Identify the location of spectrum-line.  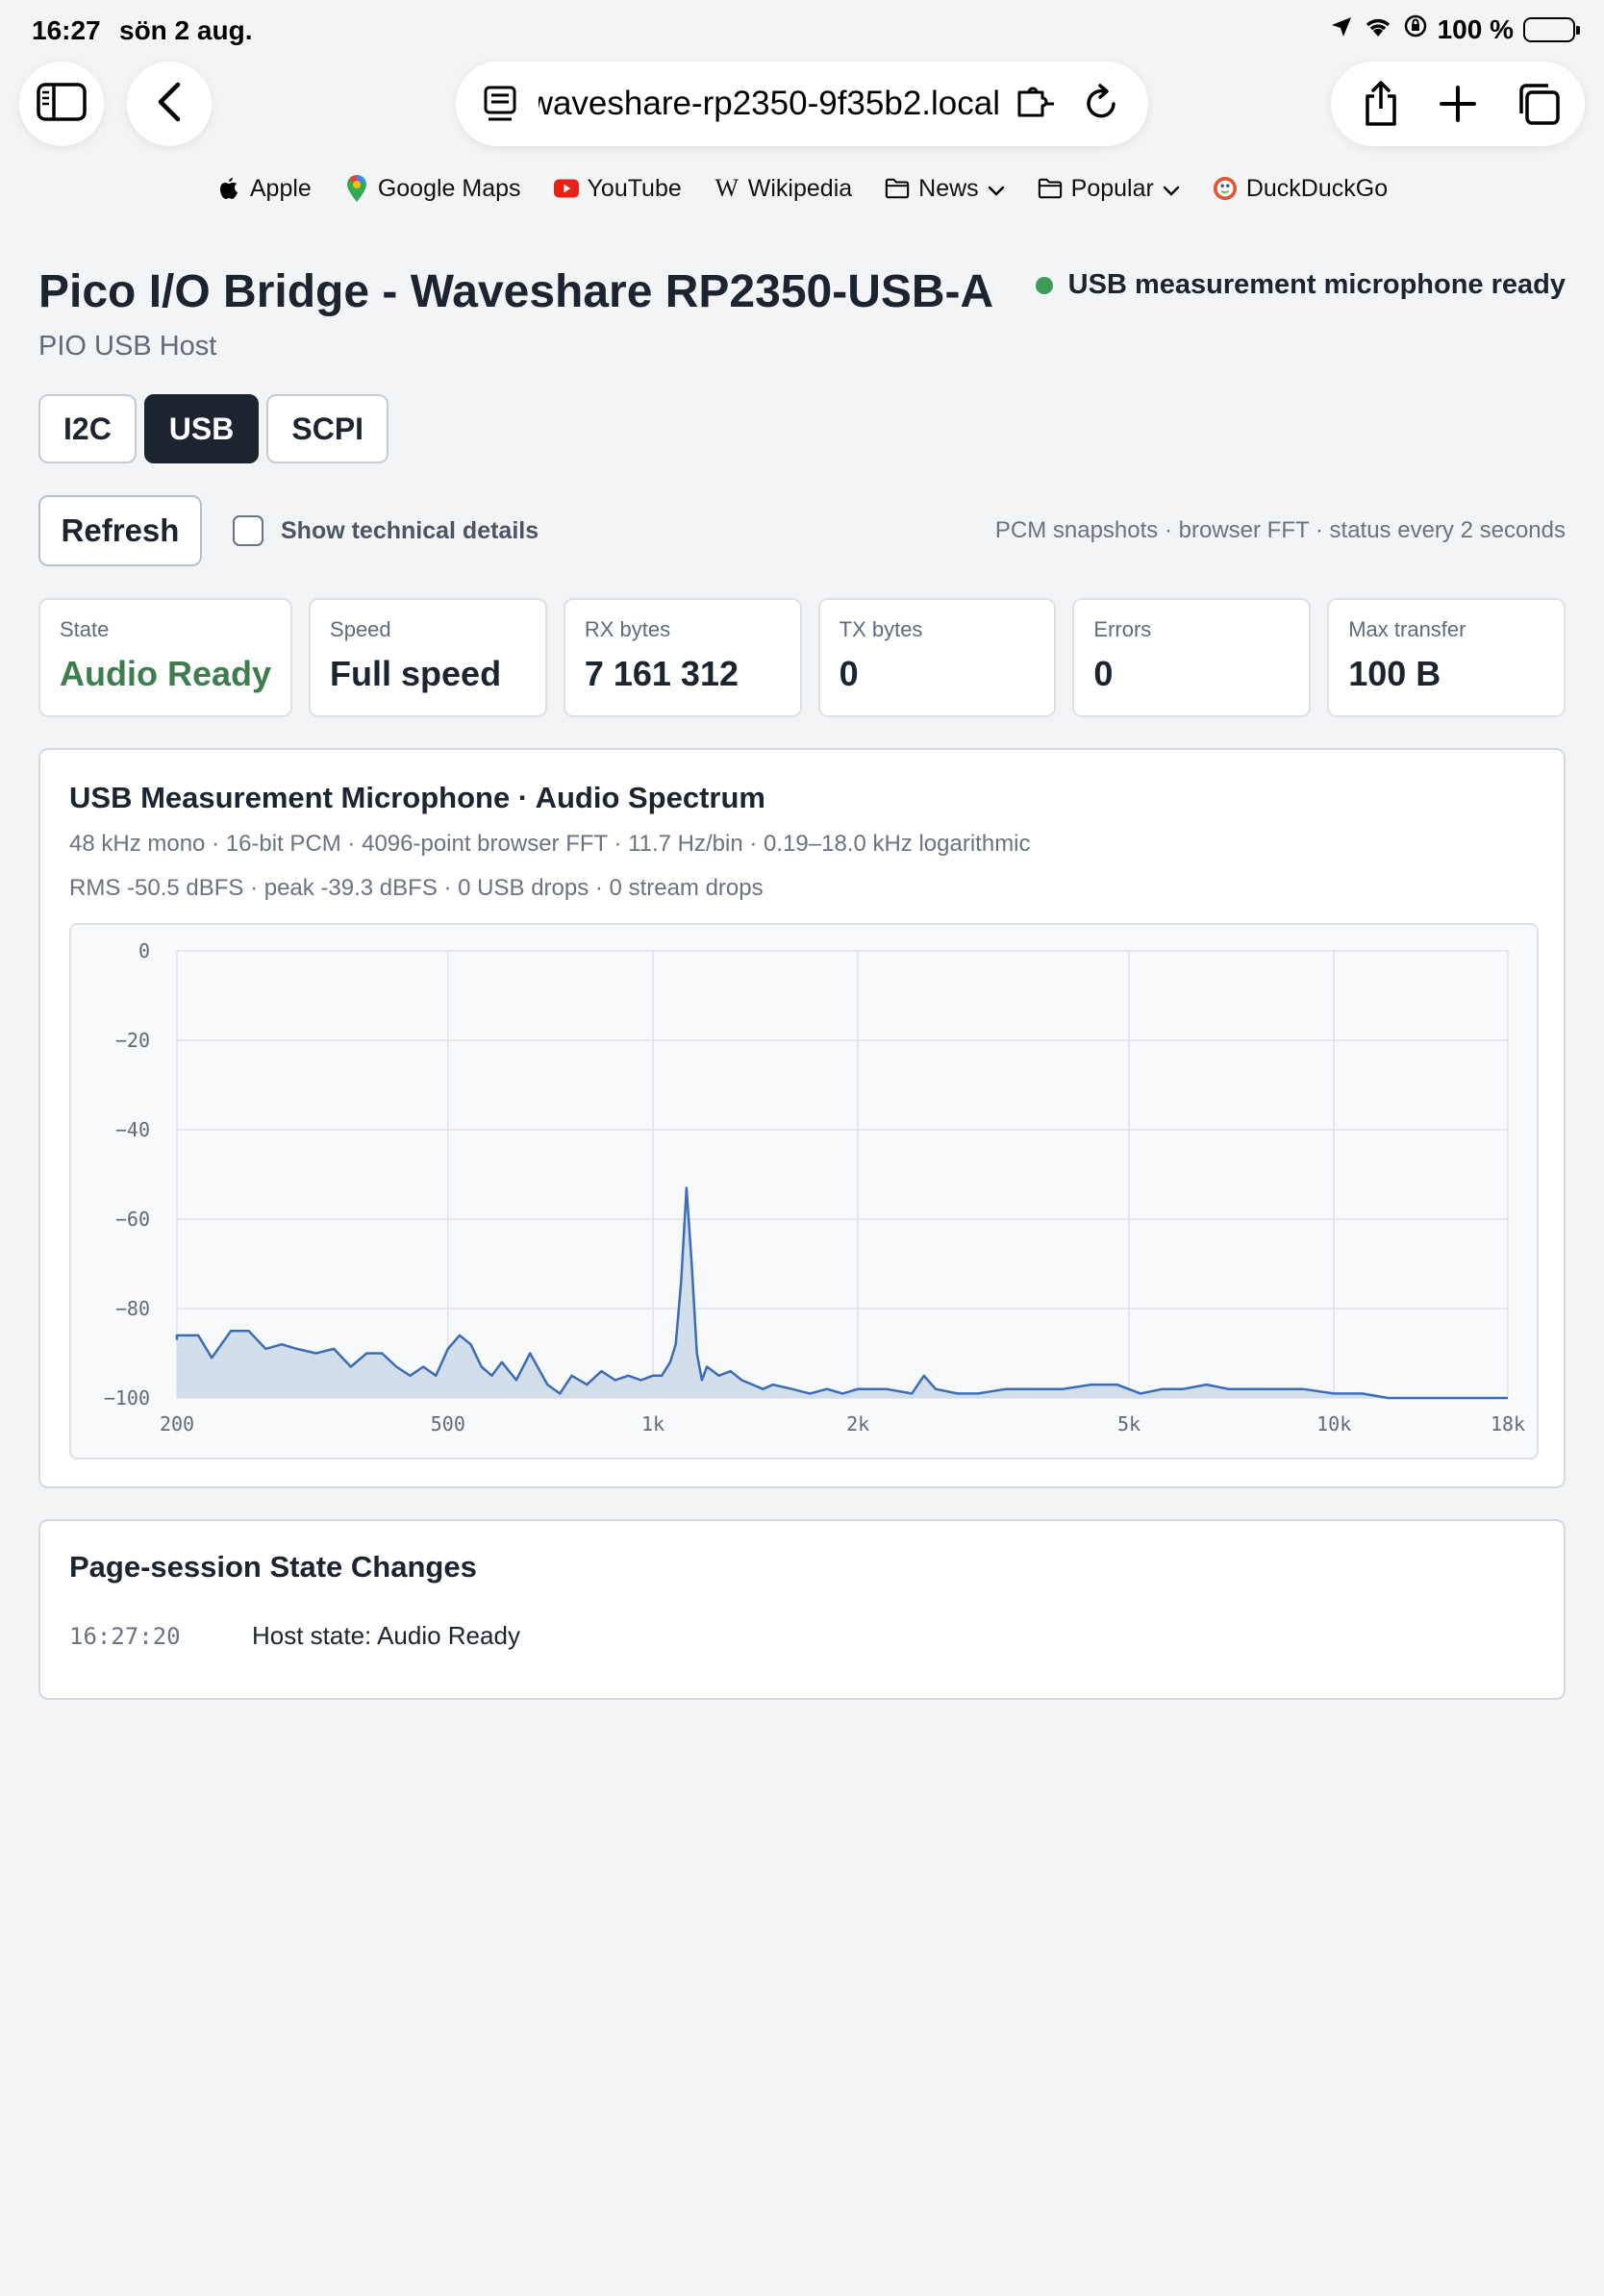
(841, 1293).